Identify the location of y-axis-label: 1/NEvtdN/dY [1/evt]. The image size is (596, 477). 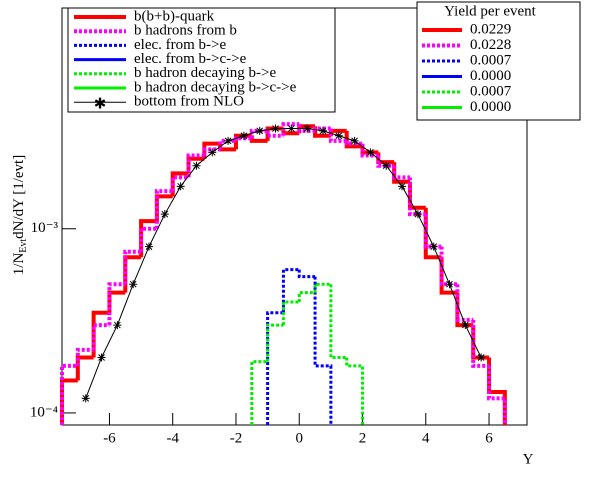
(20, 215).